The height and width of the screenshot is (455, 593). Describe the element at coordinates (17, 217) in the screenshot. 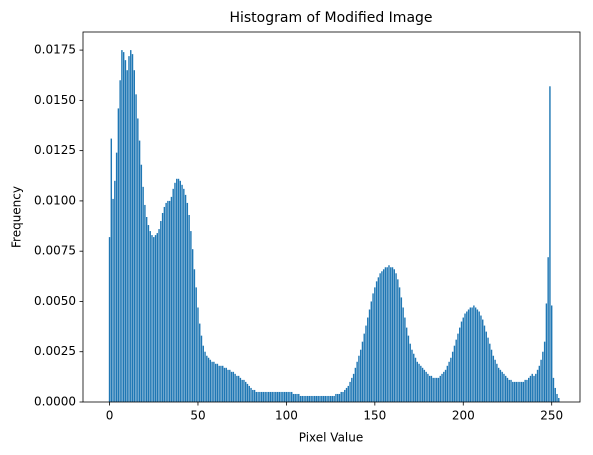

I see `y-axis-label: Frequency` at that location.